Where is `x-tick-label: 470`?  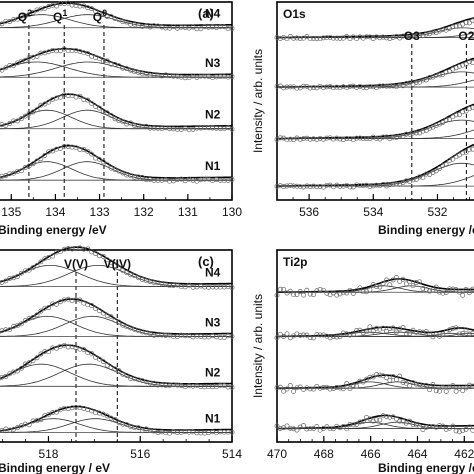 x-tick-label: 470 is located at coordinates (277, 454).